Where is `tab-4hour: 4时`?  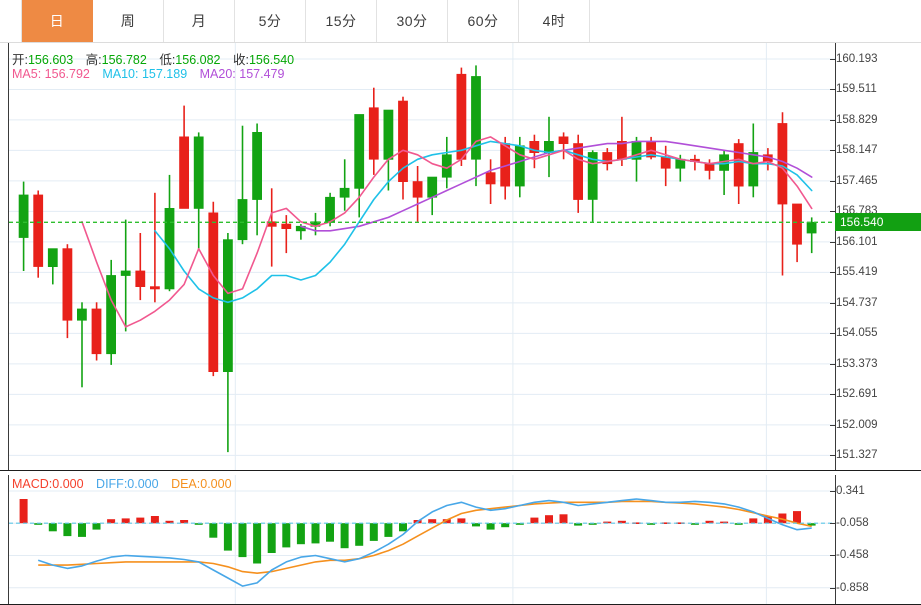
tab-4hour: 4时 is located at coordinates (554, 21).